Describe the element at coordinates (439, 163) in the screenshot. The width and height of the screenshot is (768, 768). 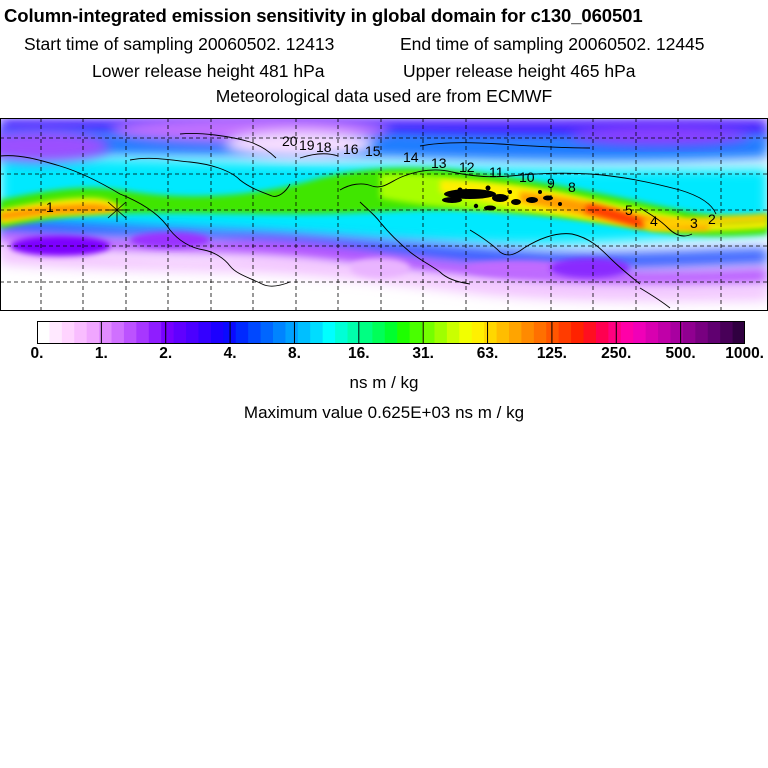
I see `day-label-13: 13` at that location.